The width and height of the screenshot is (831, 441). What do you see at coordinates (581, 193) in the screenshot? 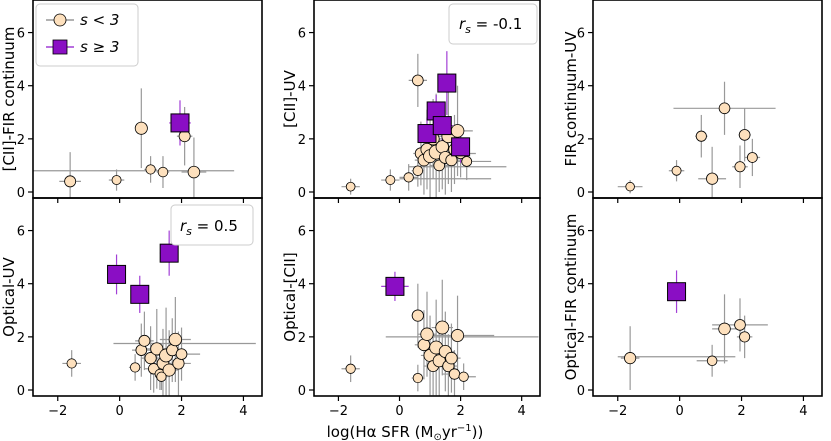
I see `ytick-label-fir-uv-0: 0` at bounding box center [581, 193].